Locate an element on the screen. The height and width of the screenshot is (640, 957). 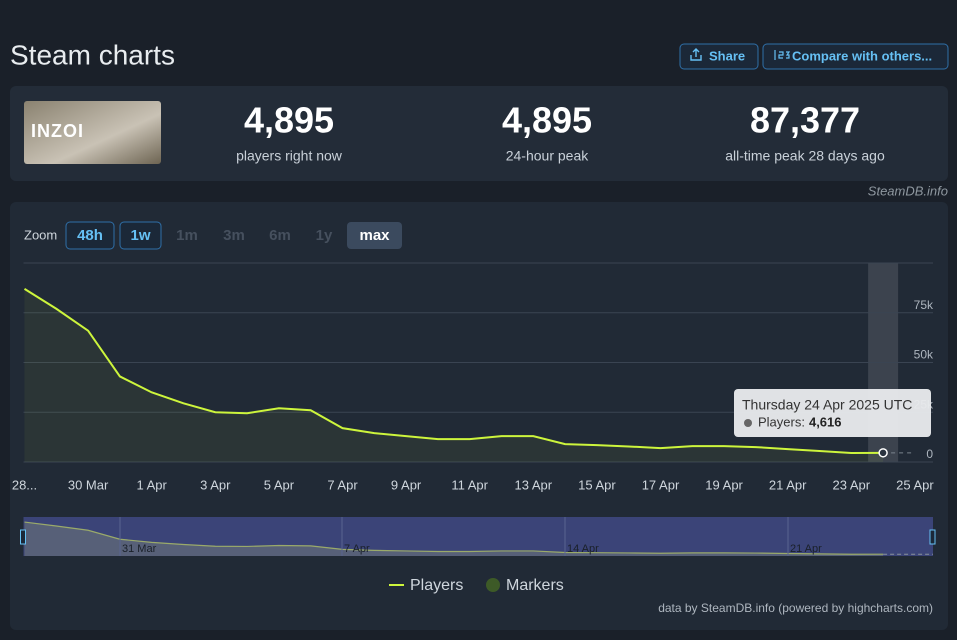
navigator-area is located at coordinates (454, 539).